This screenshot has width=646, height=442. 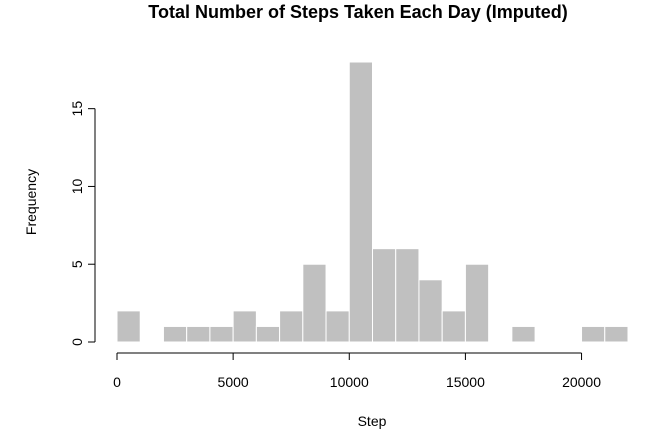 What do you see at coordinates (349, 382) in the screenshot?
I see `x-tick-label: 10000` at bounding box center [349, 382].